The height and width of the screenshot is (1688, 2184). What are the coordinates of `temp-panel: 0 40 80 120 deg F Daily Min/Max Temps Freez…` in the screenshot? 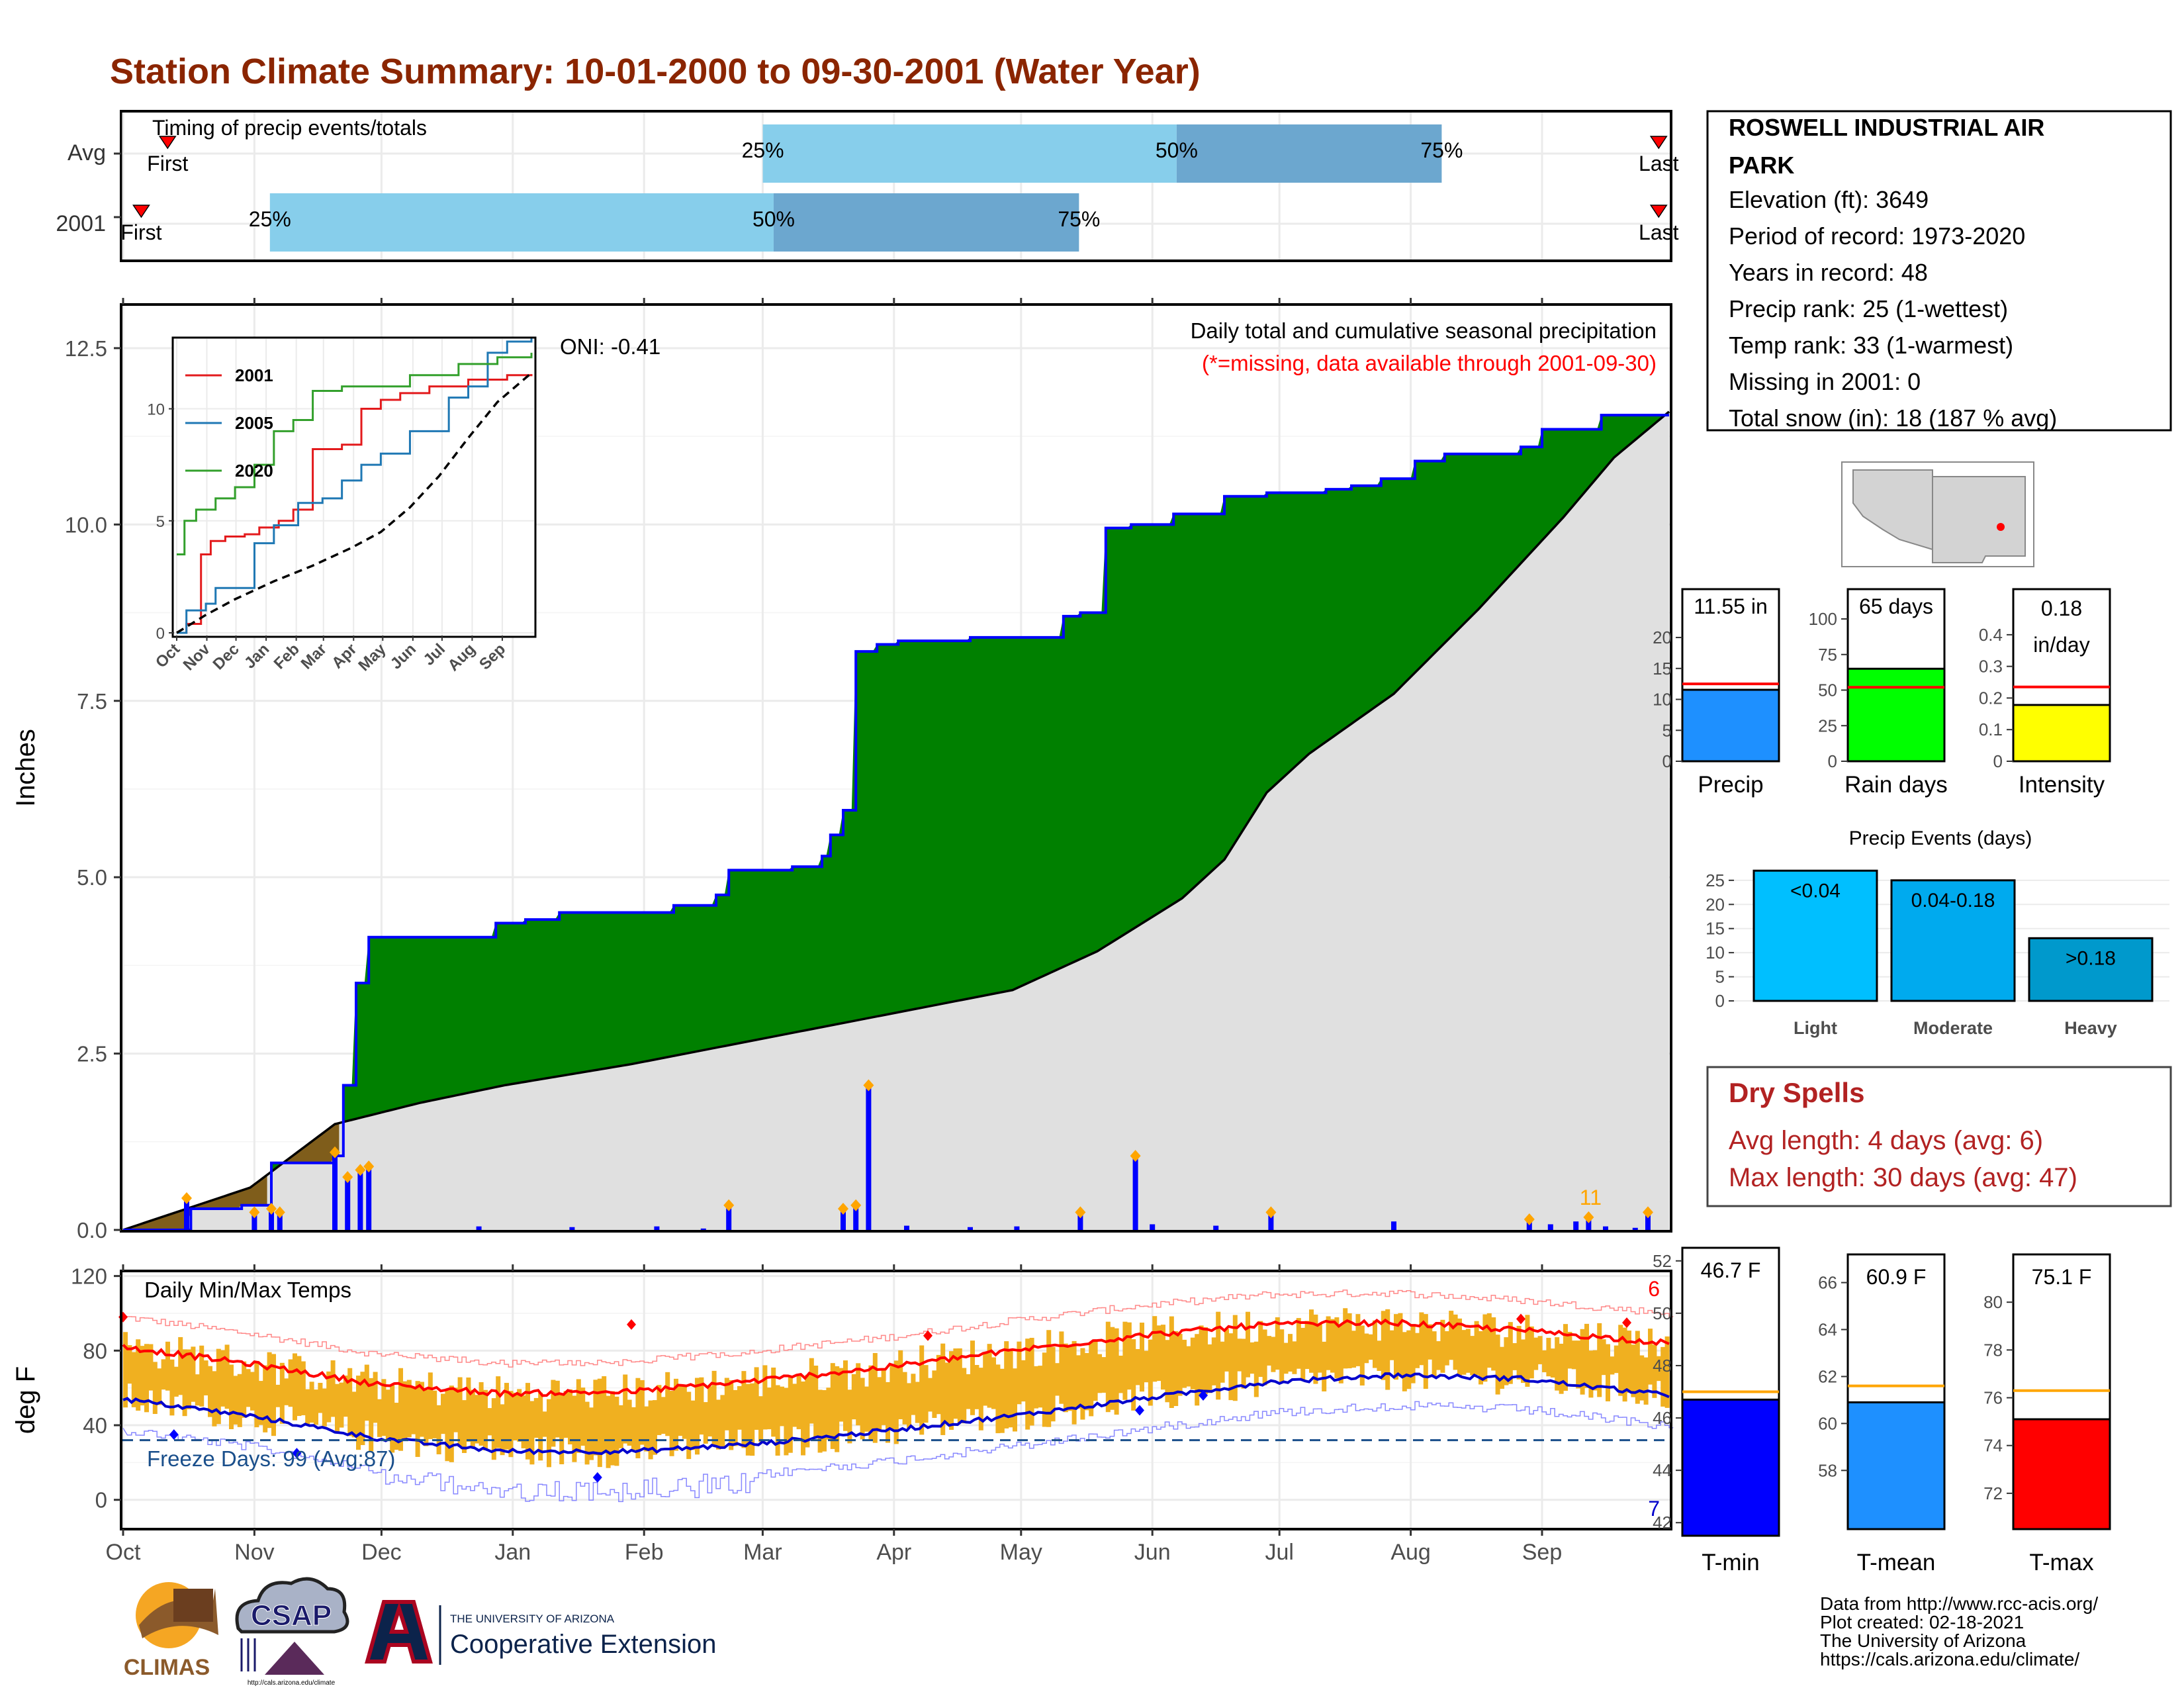 It's located at (842, 1414).